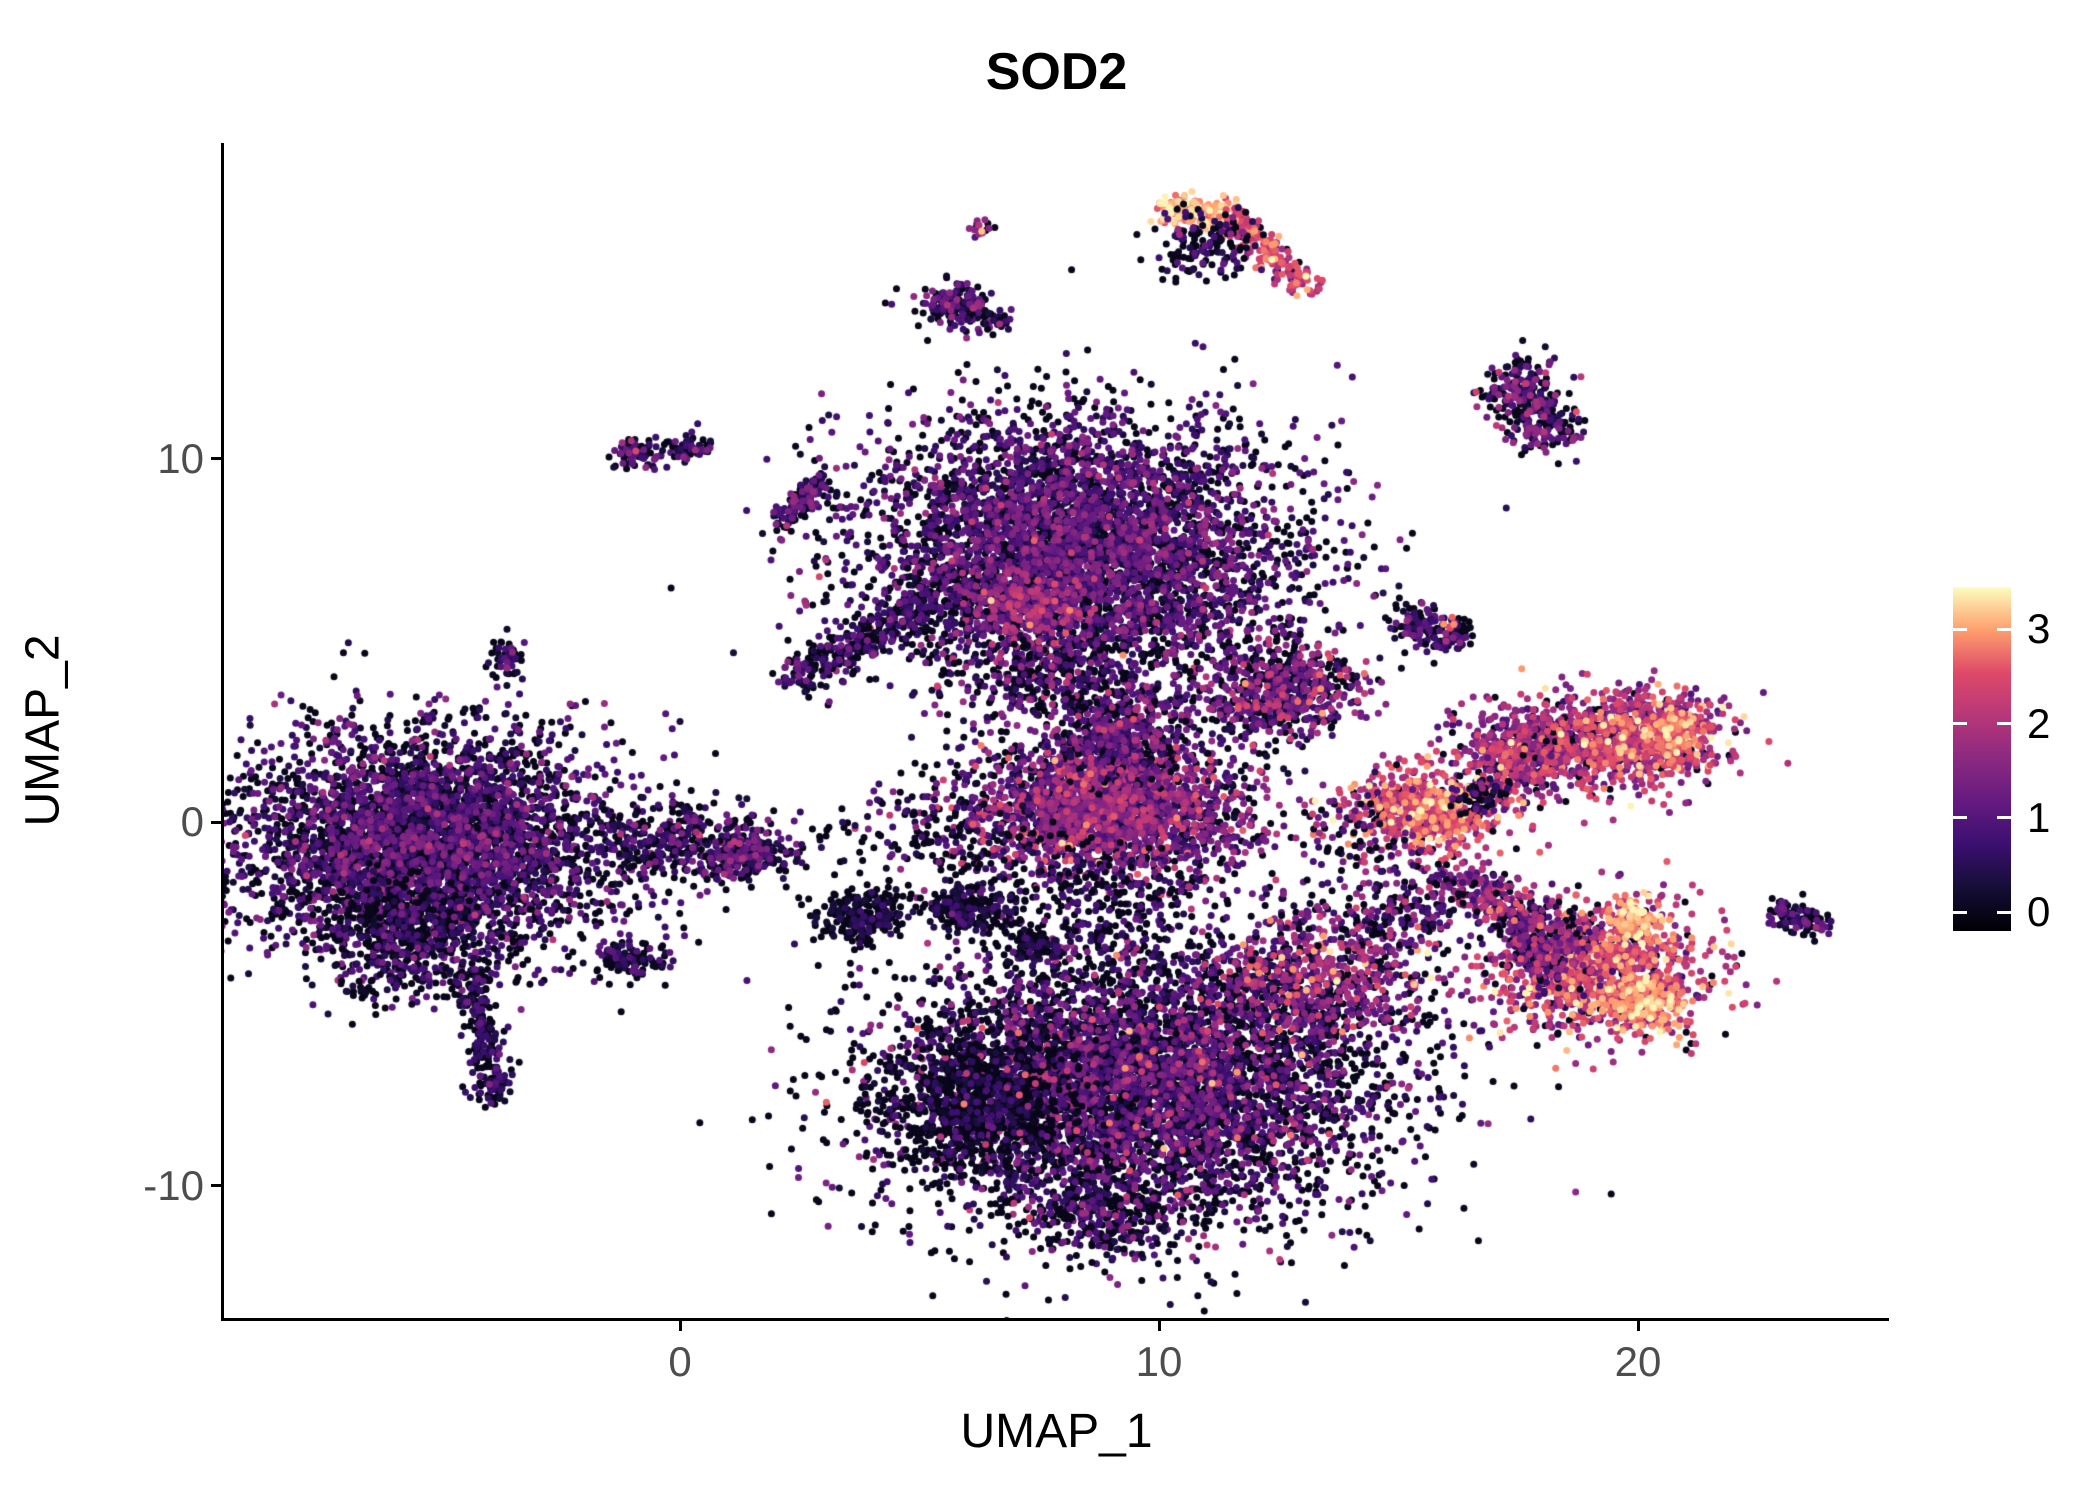 The image size is (2100, 1500). Describe the element at coordinates (680, 1361) in the screenshot. I see `x-tick-label: 0` at that location.